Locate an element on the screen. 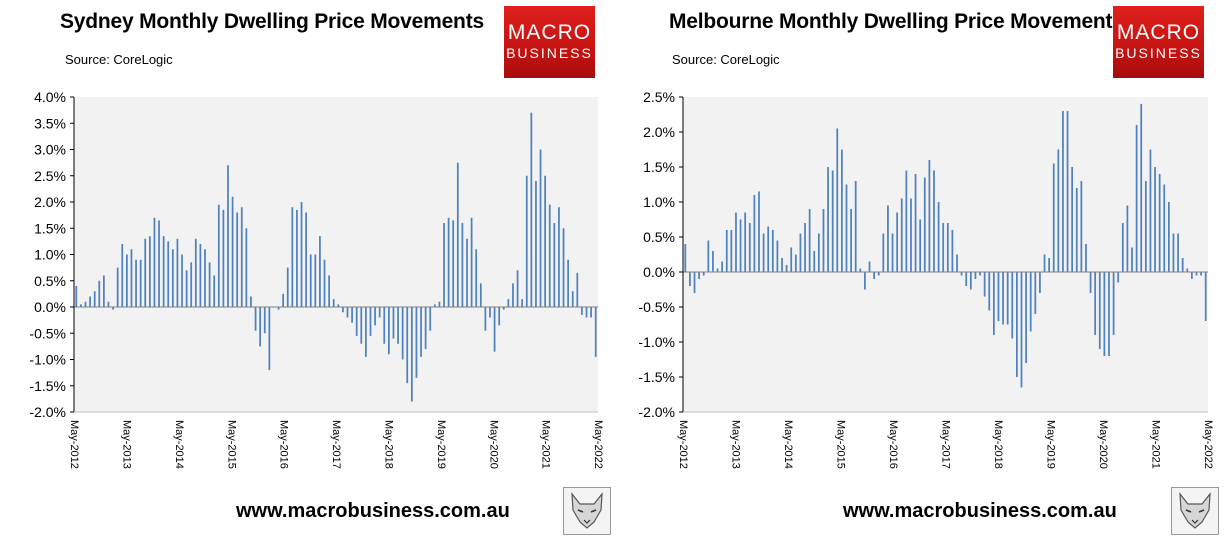 The image size is (1230, 543). x-tick-label: May-2019 is located at coordinates (1051, 444).